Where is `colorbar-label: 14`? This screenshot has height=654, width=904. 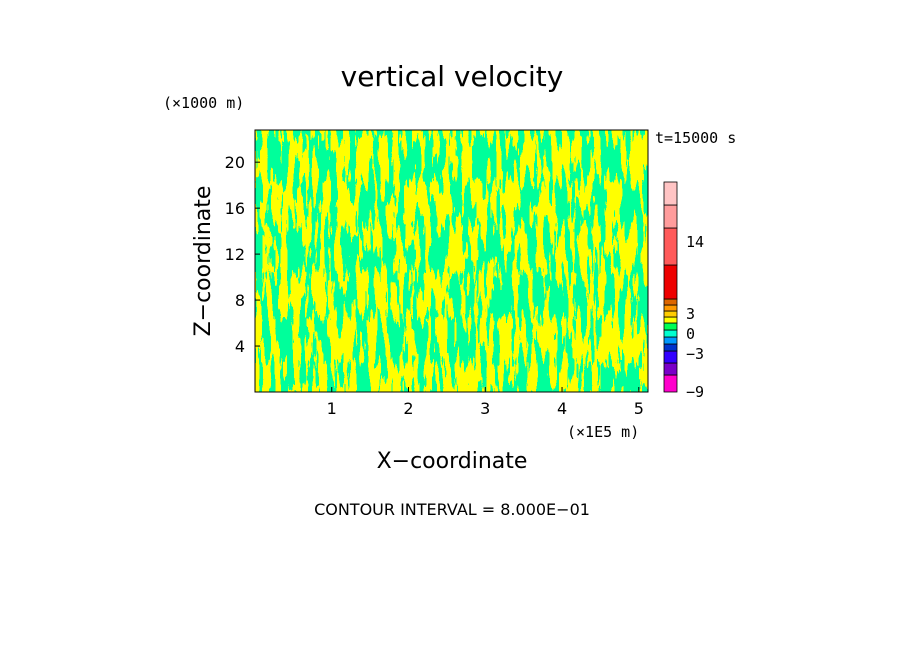 colorbar-label: 14 is located at coordinates (695, 242).